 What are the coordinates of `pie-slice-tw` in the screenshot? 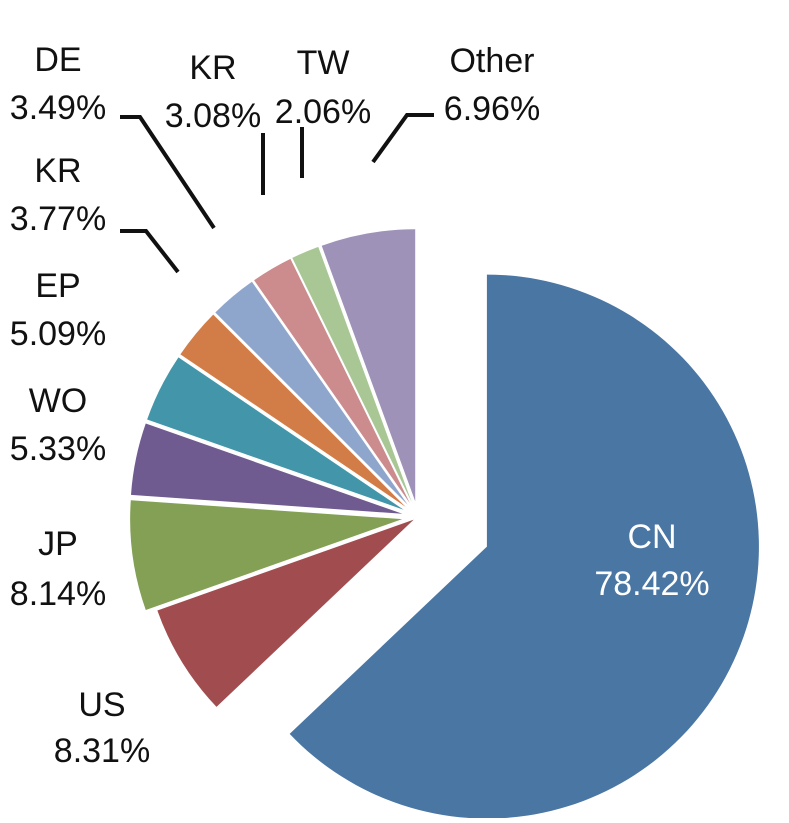 It's located at (352, 374).